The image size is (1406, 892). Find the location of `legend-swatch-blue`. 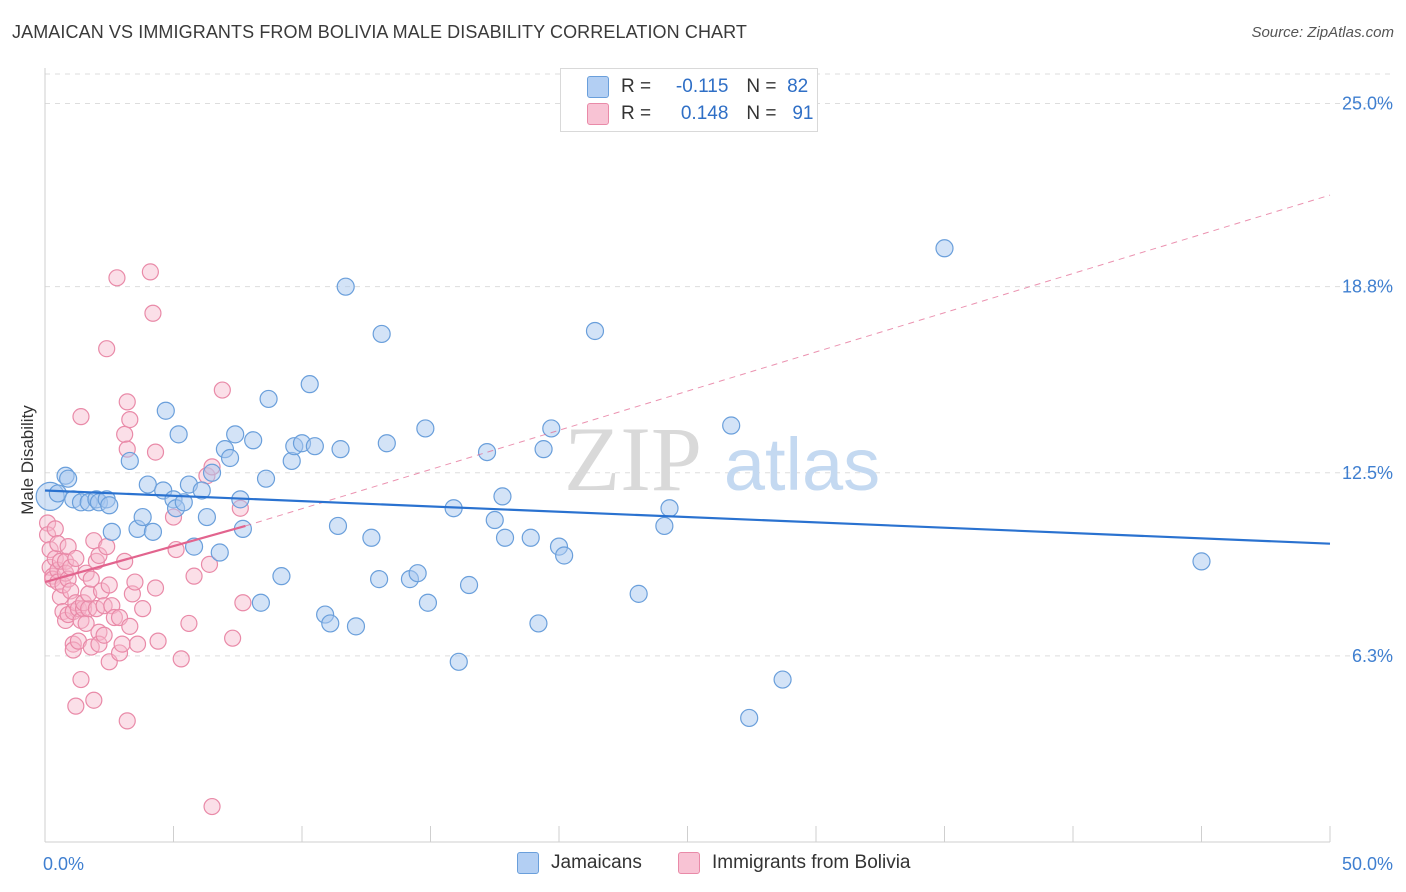

legend-swatch-blue is located at coordinates (598, 87).